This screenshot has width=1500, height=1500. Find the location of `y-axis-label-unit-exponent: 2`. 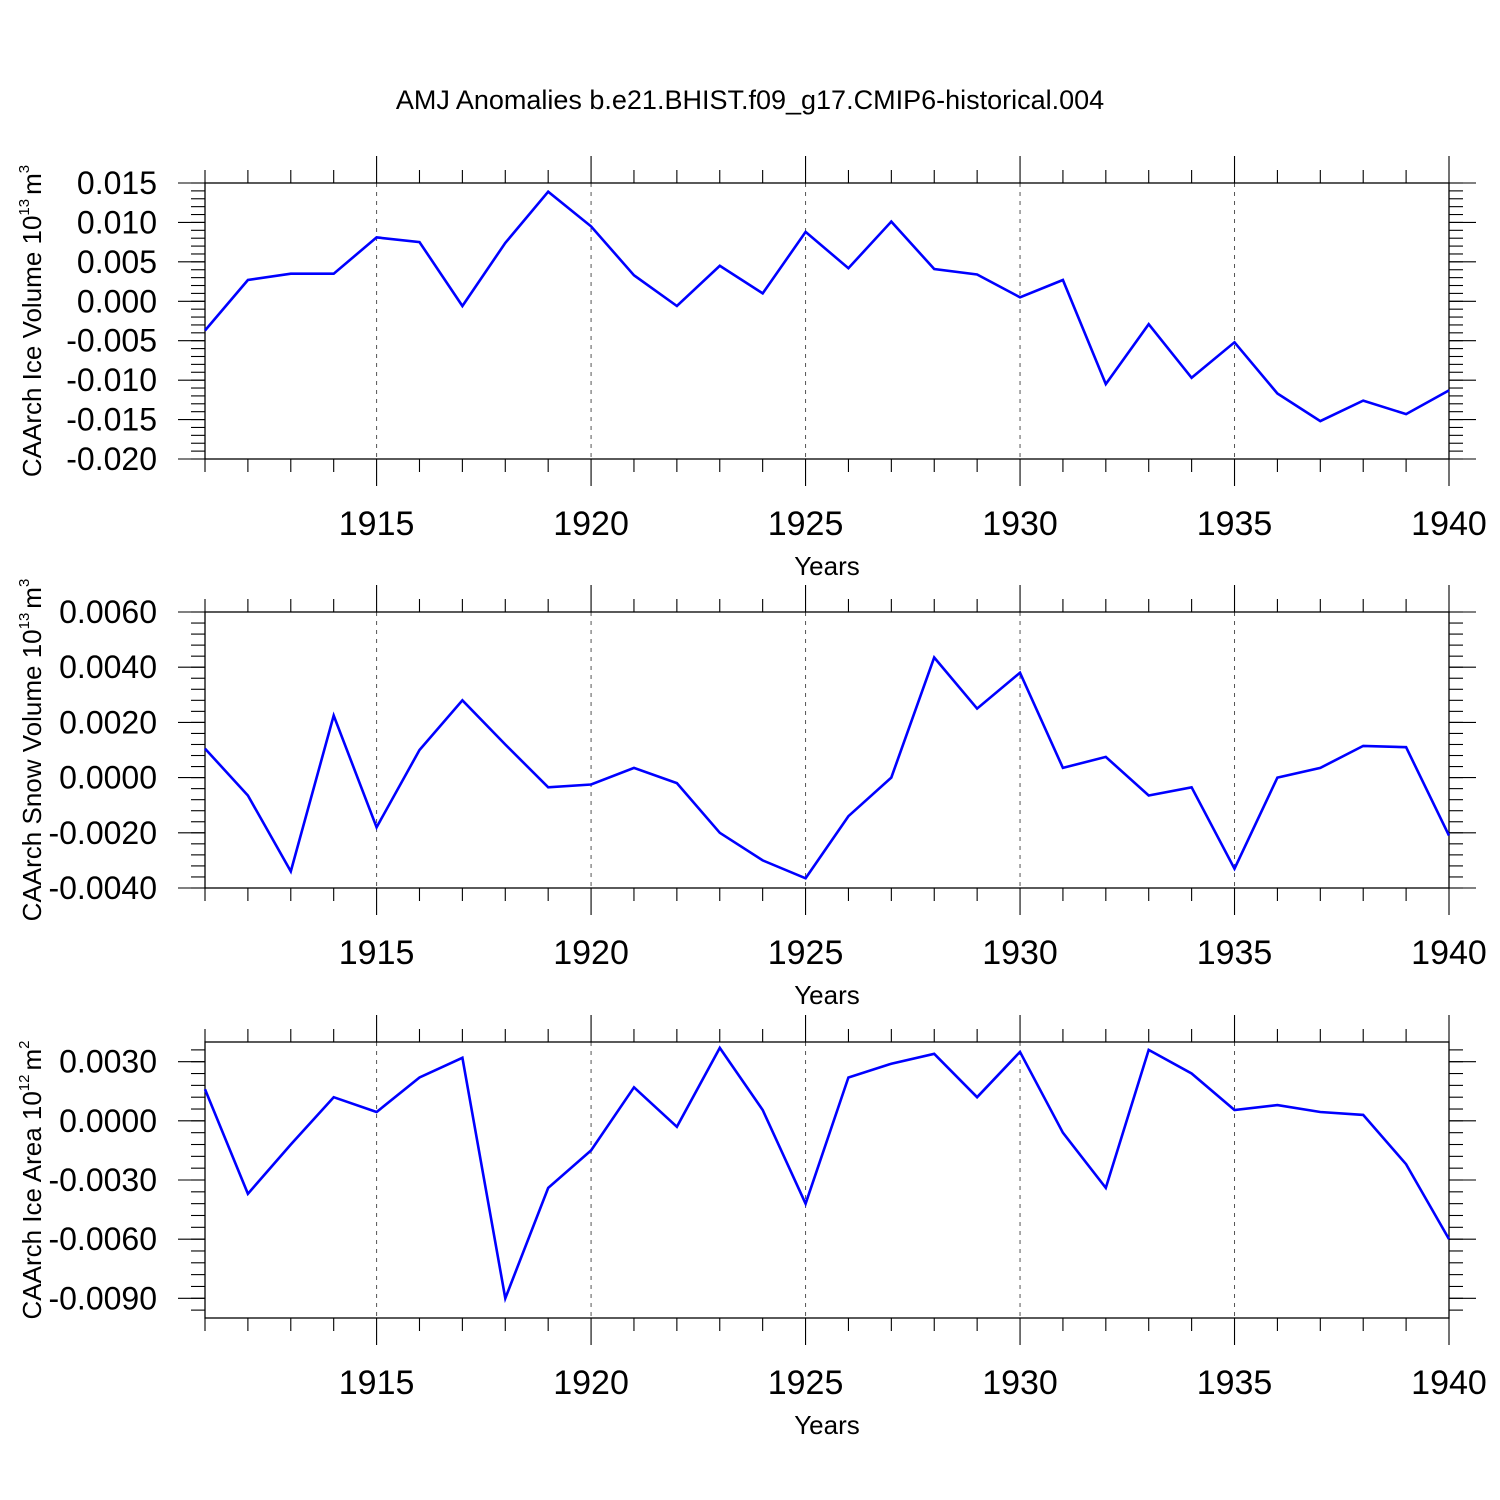

y-axis-label-unit-exponent: 2 is located at coordinates (24, 1044).